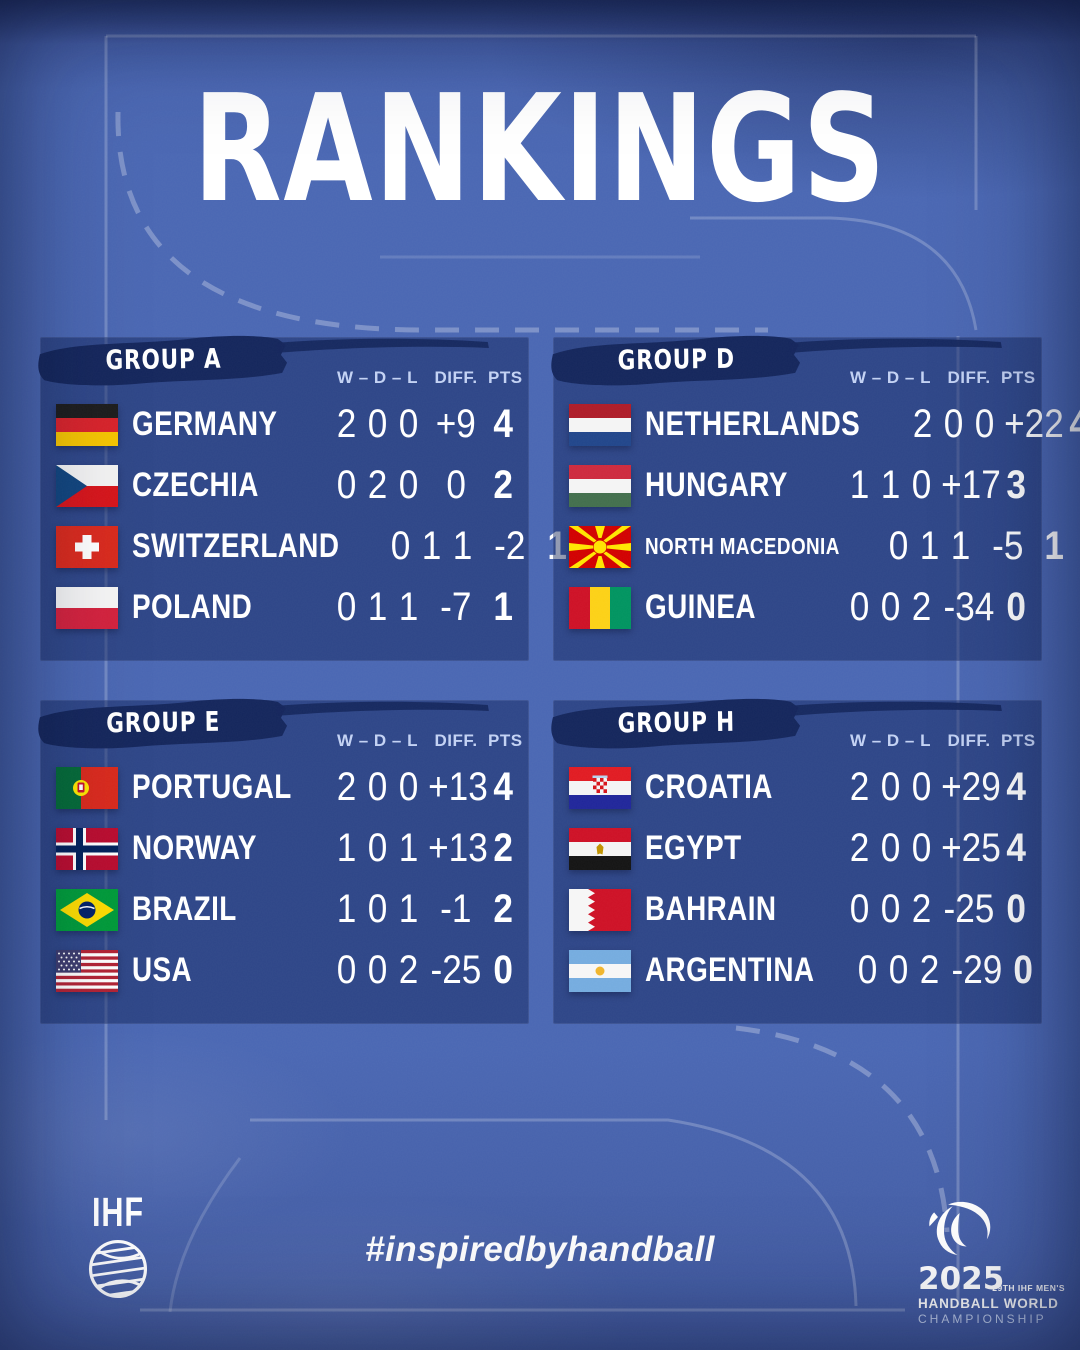  I want to click on event-name-line2: CHAMPIONSHIP, so click(982, 1319).